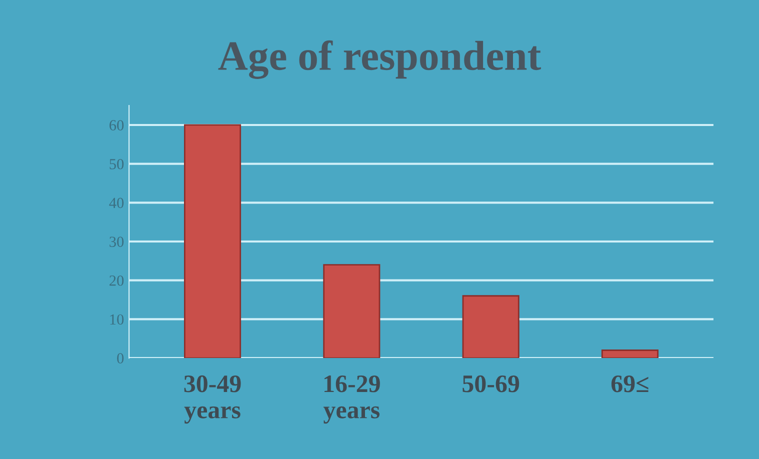 This screenshot has width=759, height=459. Describe the element at coordinates (491, 383) in the screenshot. I see `x-tick-label: 50-69` at that location.